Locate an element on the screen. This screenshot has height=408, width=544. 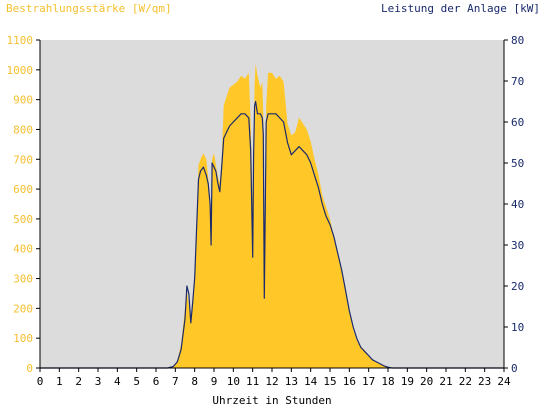
left-axis-tick-label: 800 is located at coordinates (23, 129).